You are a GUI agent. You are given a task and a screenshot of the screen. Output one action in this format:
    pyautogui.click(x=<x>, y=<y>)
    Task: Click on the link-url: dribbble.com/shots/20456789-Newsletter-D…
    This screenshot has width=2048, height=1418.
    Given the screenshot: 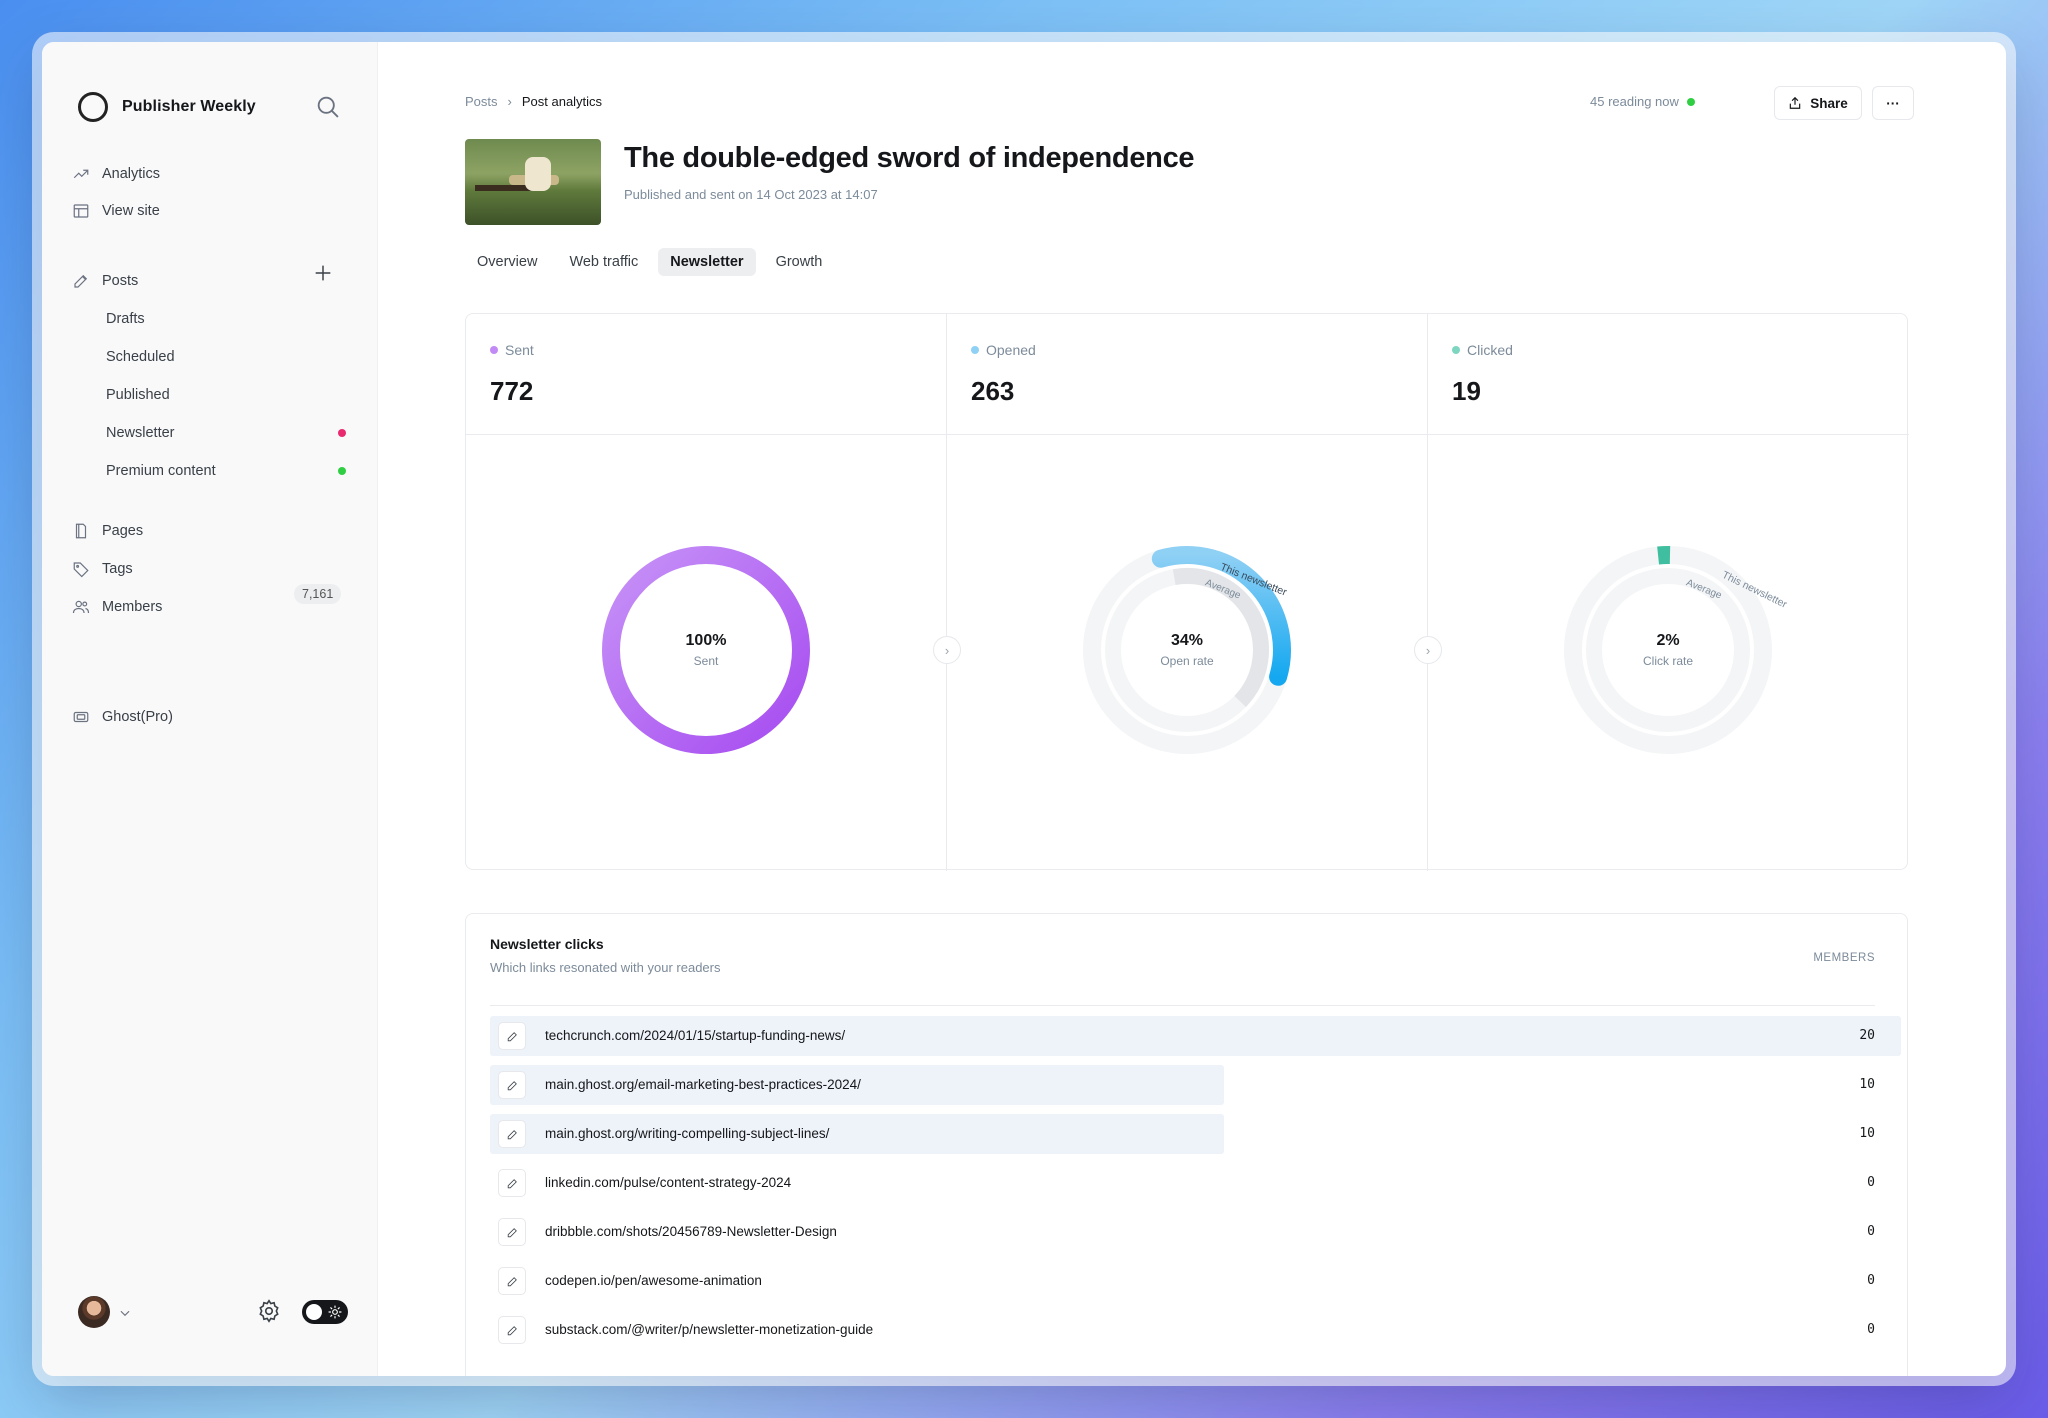 What is the action you would take?
    pyautogui.click(x=691, y=1231)
    